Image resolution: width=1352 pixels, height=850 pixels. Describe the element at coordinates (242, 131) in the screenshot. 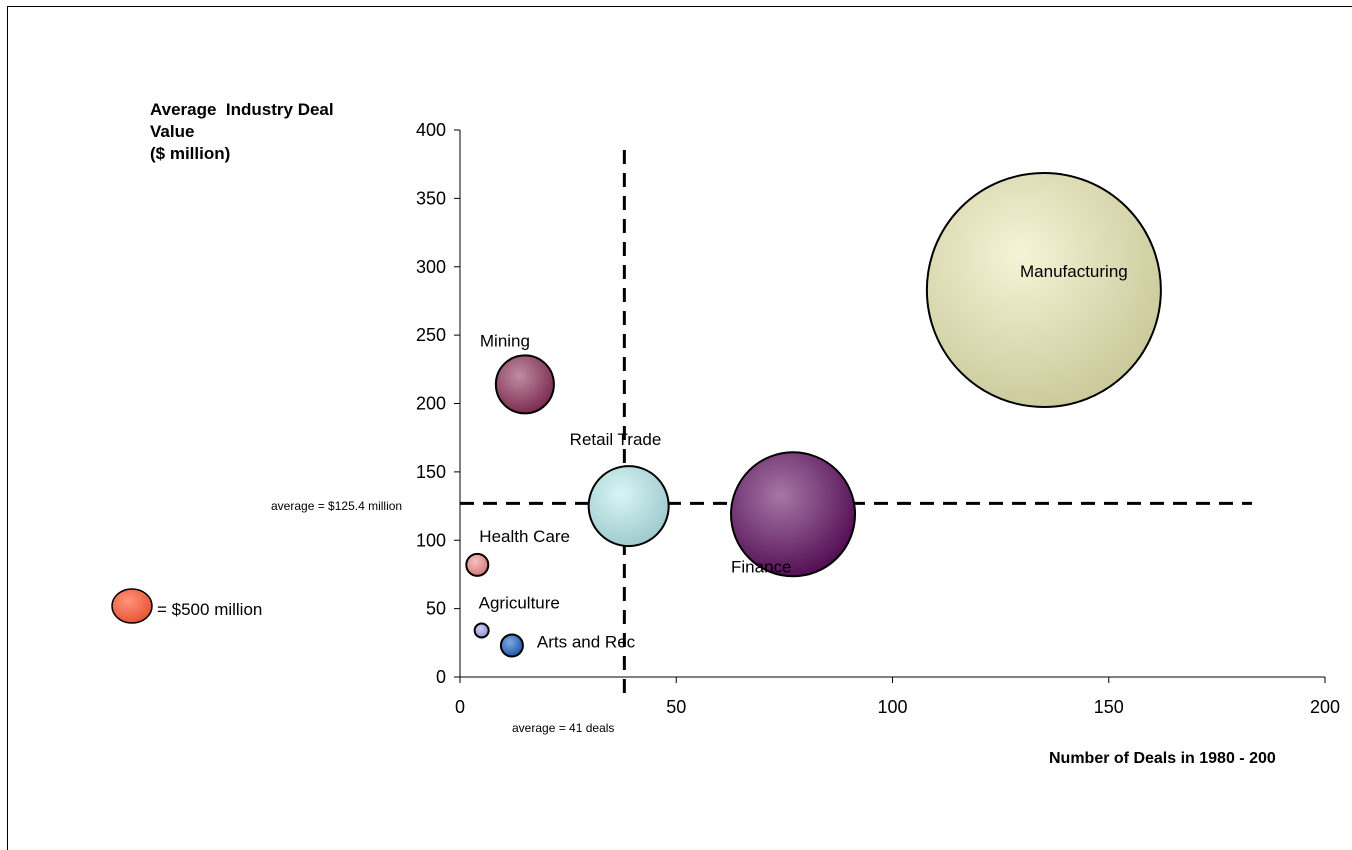

I see `y-axis-title: Average Industry Deal Value ($ million)` at that location.